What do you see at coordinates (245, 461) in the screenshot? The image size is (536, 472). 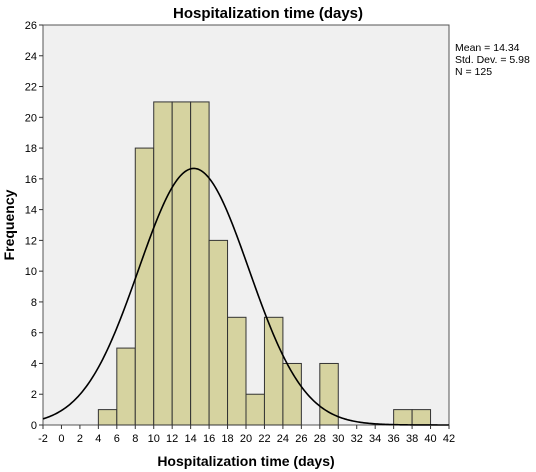 I see `x-axis-label: Hospitalization time (days)` at bounding box center [245, 461].